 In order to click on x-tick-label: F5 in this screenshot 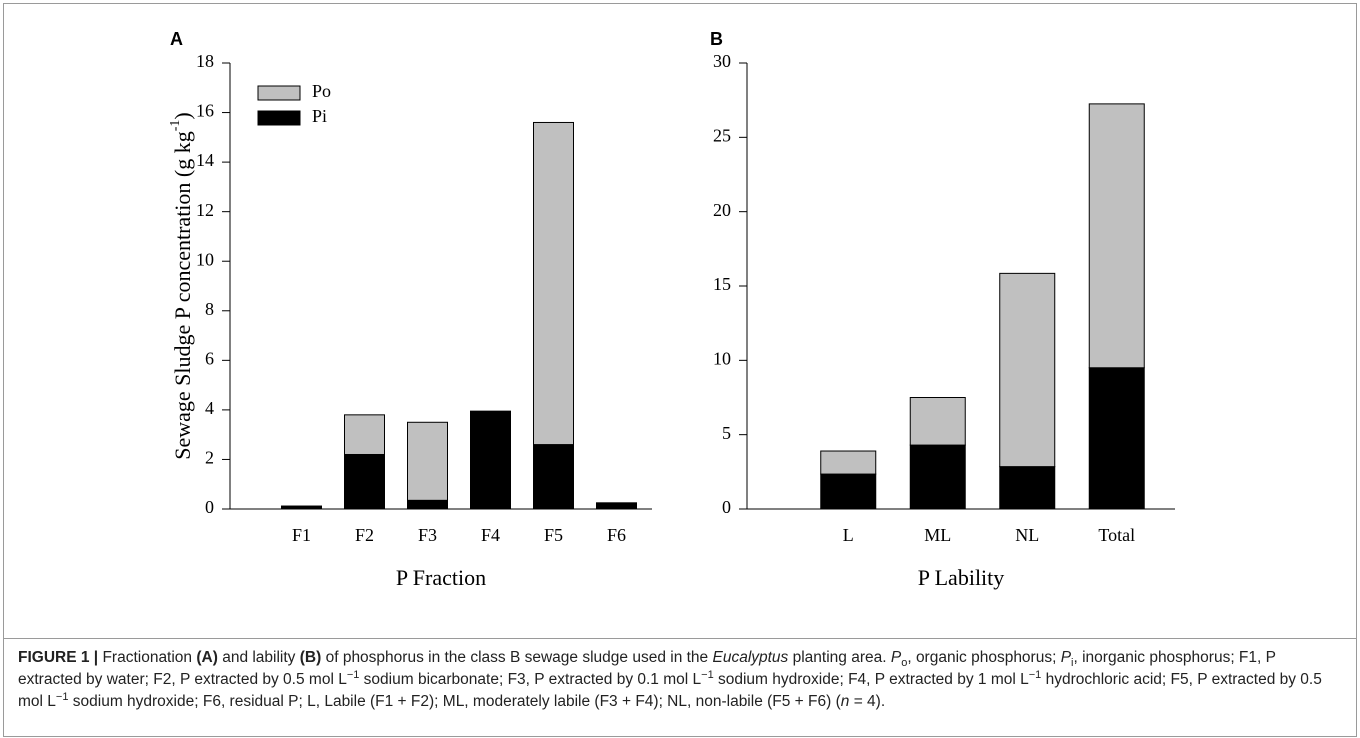, I will do `click(553, 535)`.